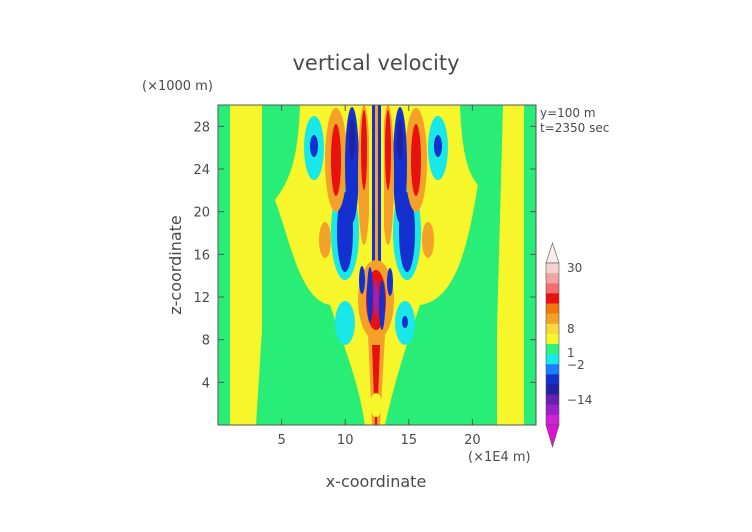  Describe the element at coordinates (281, 440) in the screenshot. I see `x-tick-label: 5` at that location.